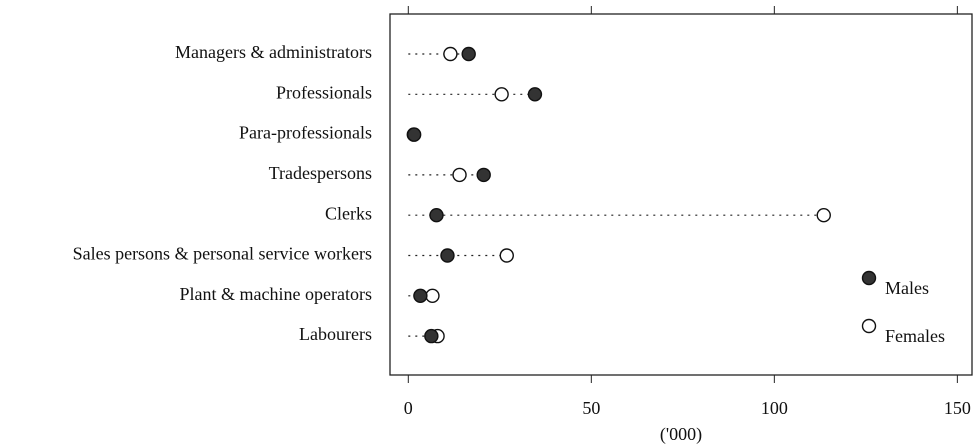 Image resolution: width=977 pixels, height=446 pixels. I want to click on x-tick-label: 150, so click(957, 408).